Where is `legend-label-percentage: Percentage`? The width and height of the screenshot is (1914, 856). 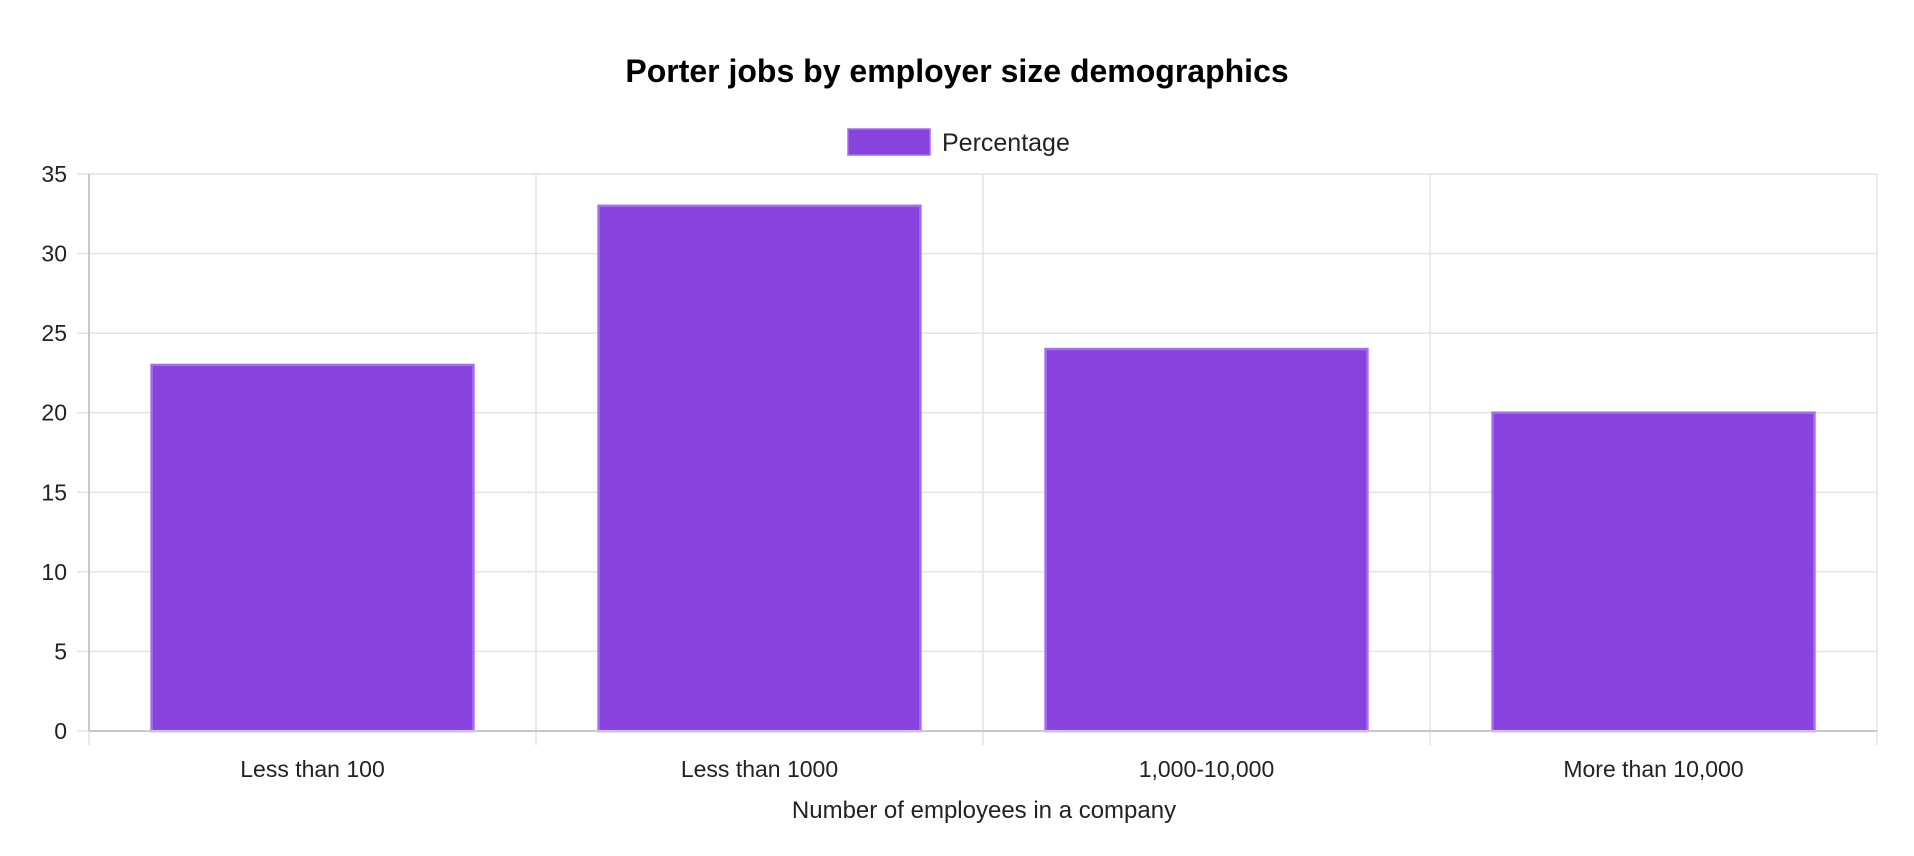
legend-label-percentage: Percentage is located at coordinates (1006, 143).